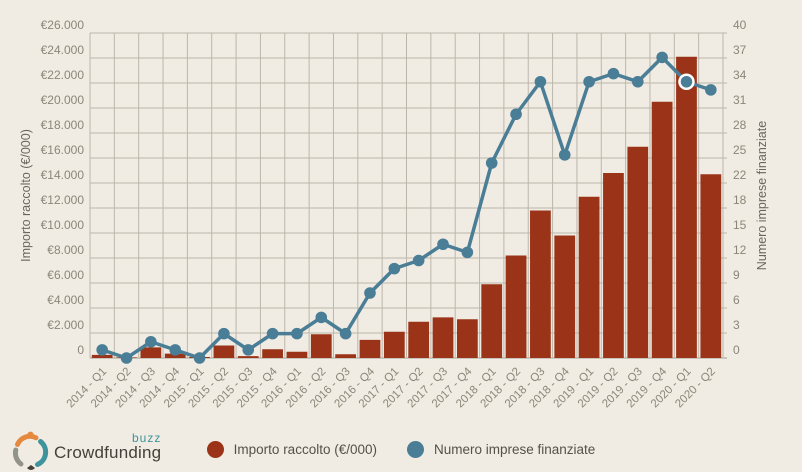 Image resolution: width=802 pixels, height=472 pixels. I want to click on right-axis-tick-label: 40, so click(740, 25).